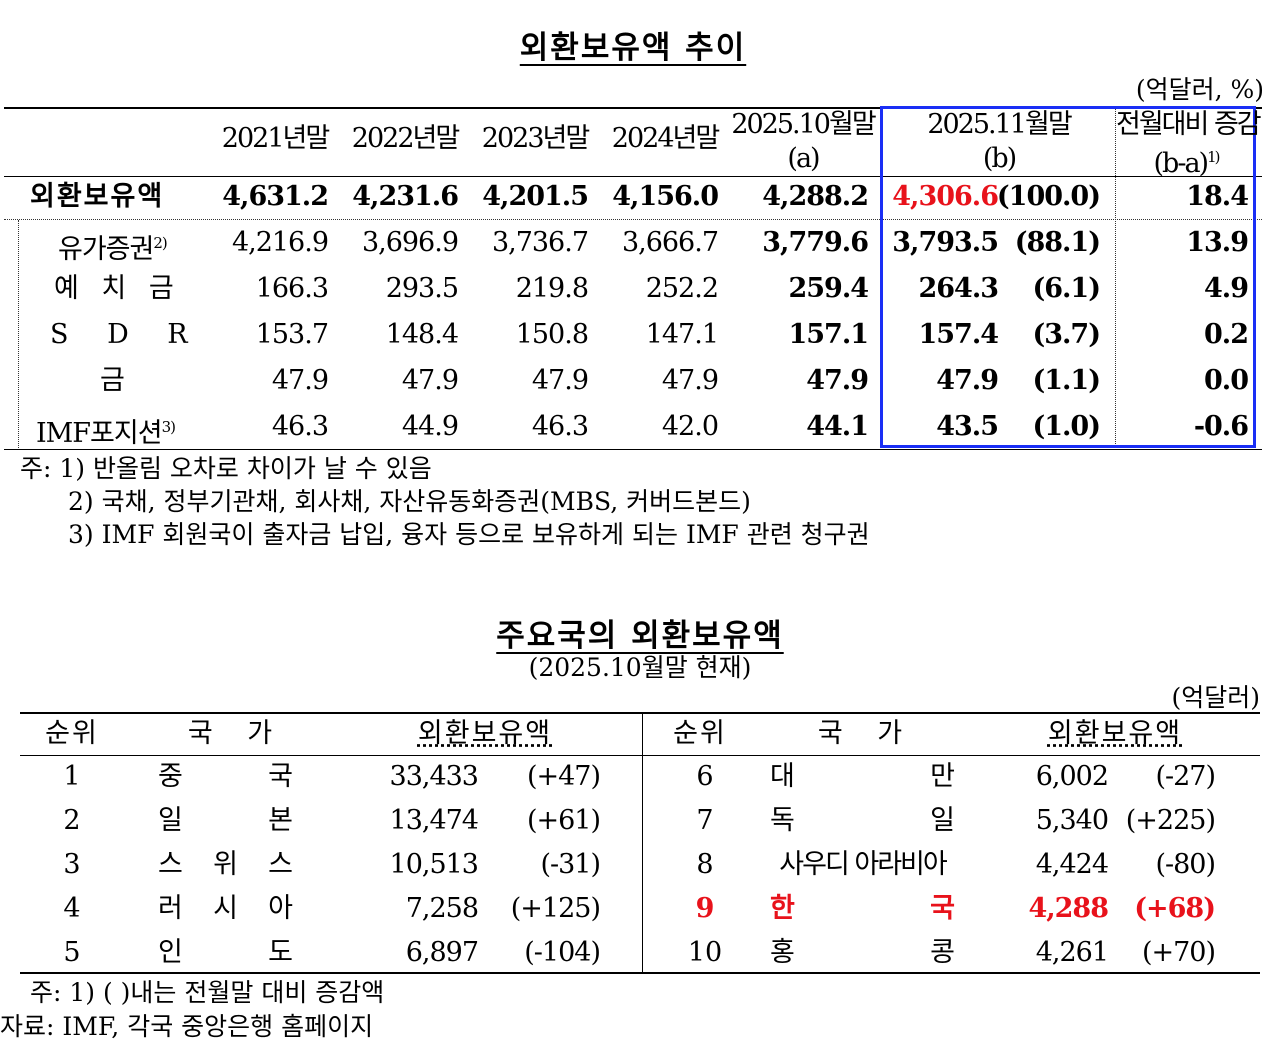 This screenshot has height=1048, width=1280. Describe the element at coordinates (1072, 864) in the screenshot. I see `reserves-value: 4,424` at that location.